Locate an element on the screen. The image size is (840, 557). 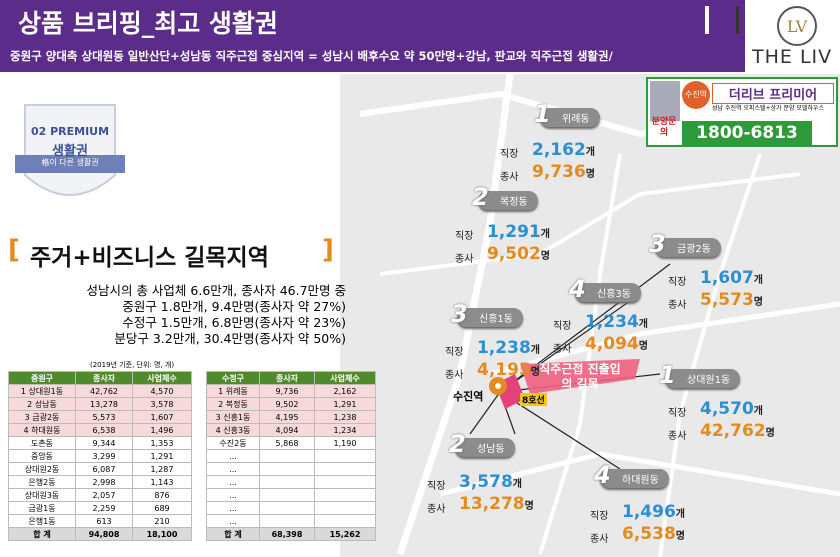
table-row: 합 계 68,398 15,262 is located at coordinates (291, 534).